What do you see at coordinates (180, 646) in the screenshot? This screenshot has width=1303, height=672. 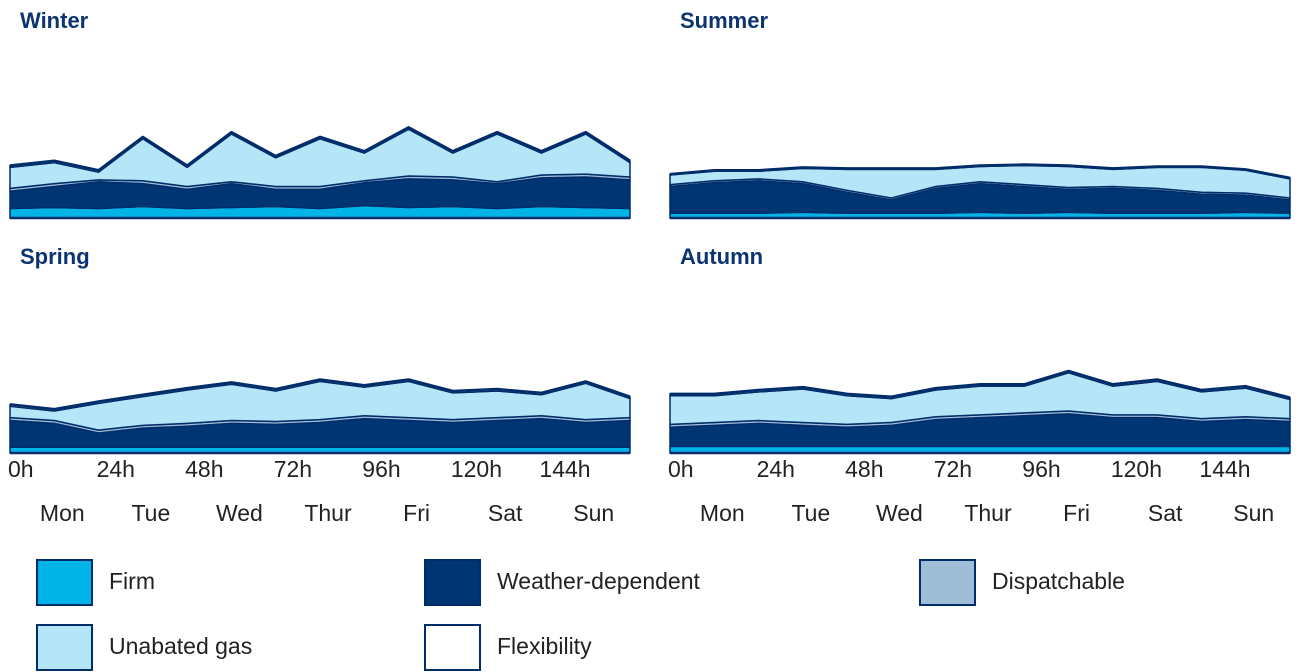 I see `legend-label: Unabated gas` at bounding box center [180, 646].